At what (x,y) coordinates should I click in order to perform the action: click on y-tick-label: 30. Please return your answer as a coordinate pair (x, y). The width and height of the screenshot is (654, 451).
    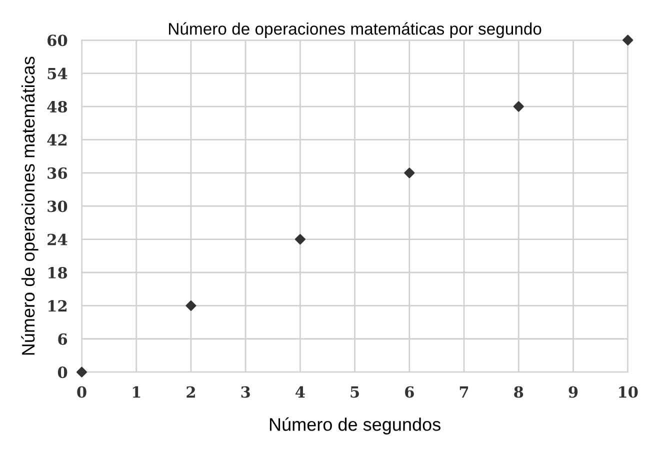
    Looking at the image, I should click on (58, 206).